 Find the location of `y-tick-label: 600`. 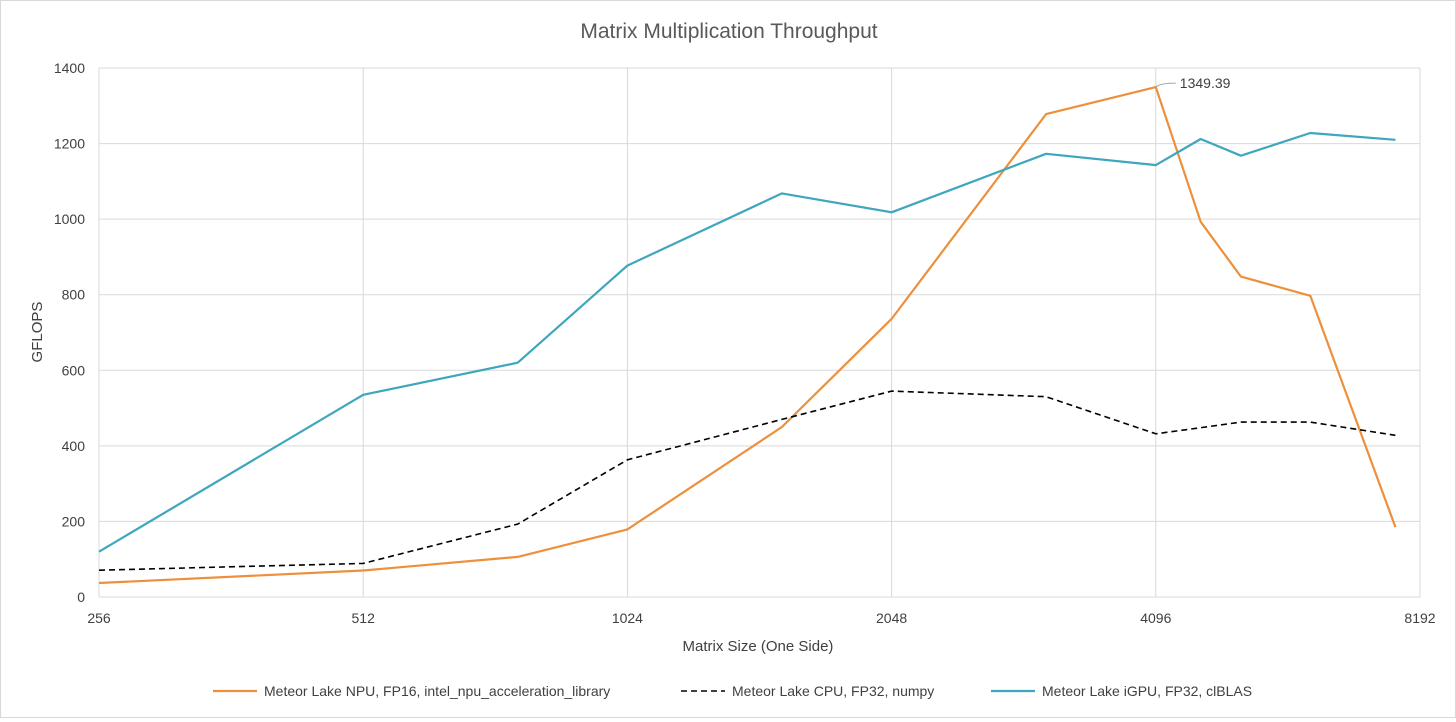

y-tick-label: 600 is located at coordinates (74, 370).